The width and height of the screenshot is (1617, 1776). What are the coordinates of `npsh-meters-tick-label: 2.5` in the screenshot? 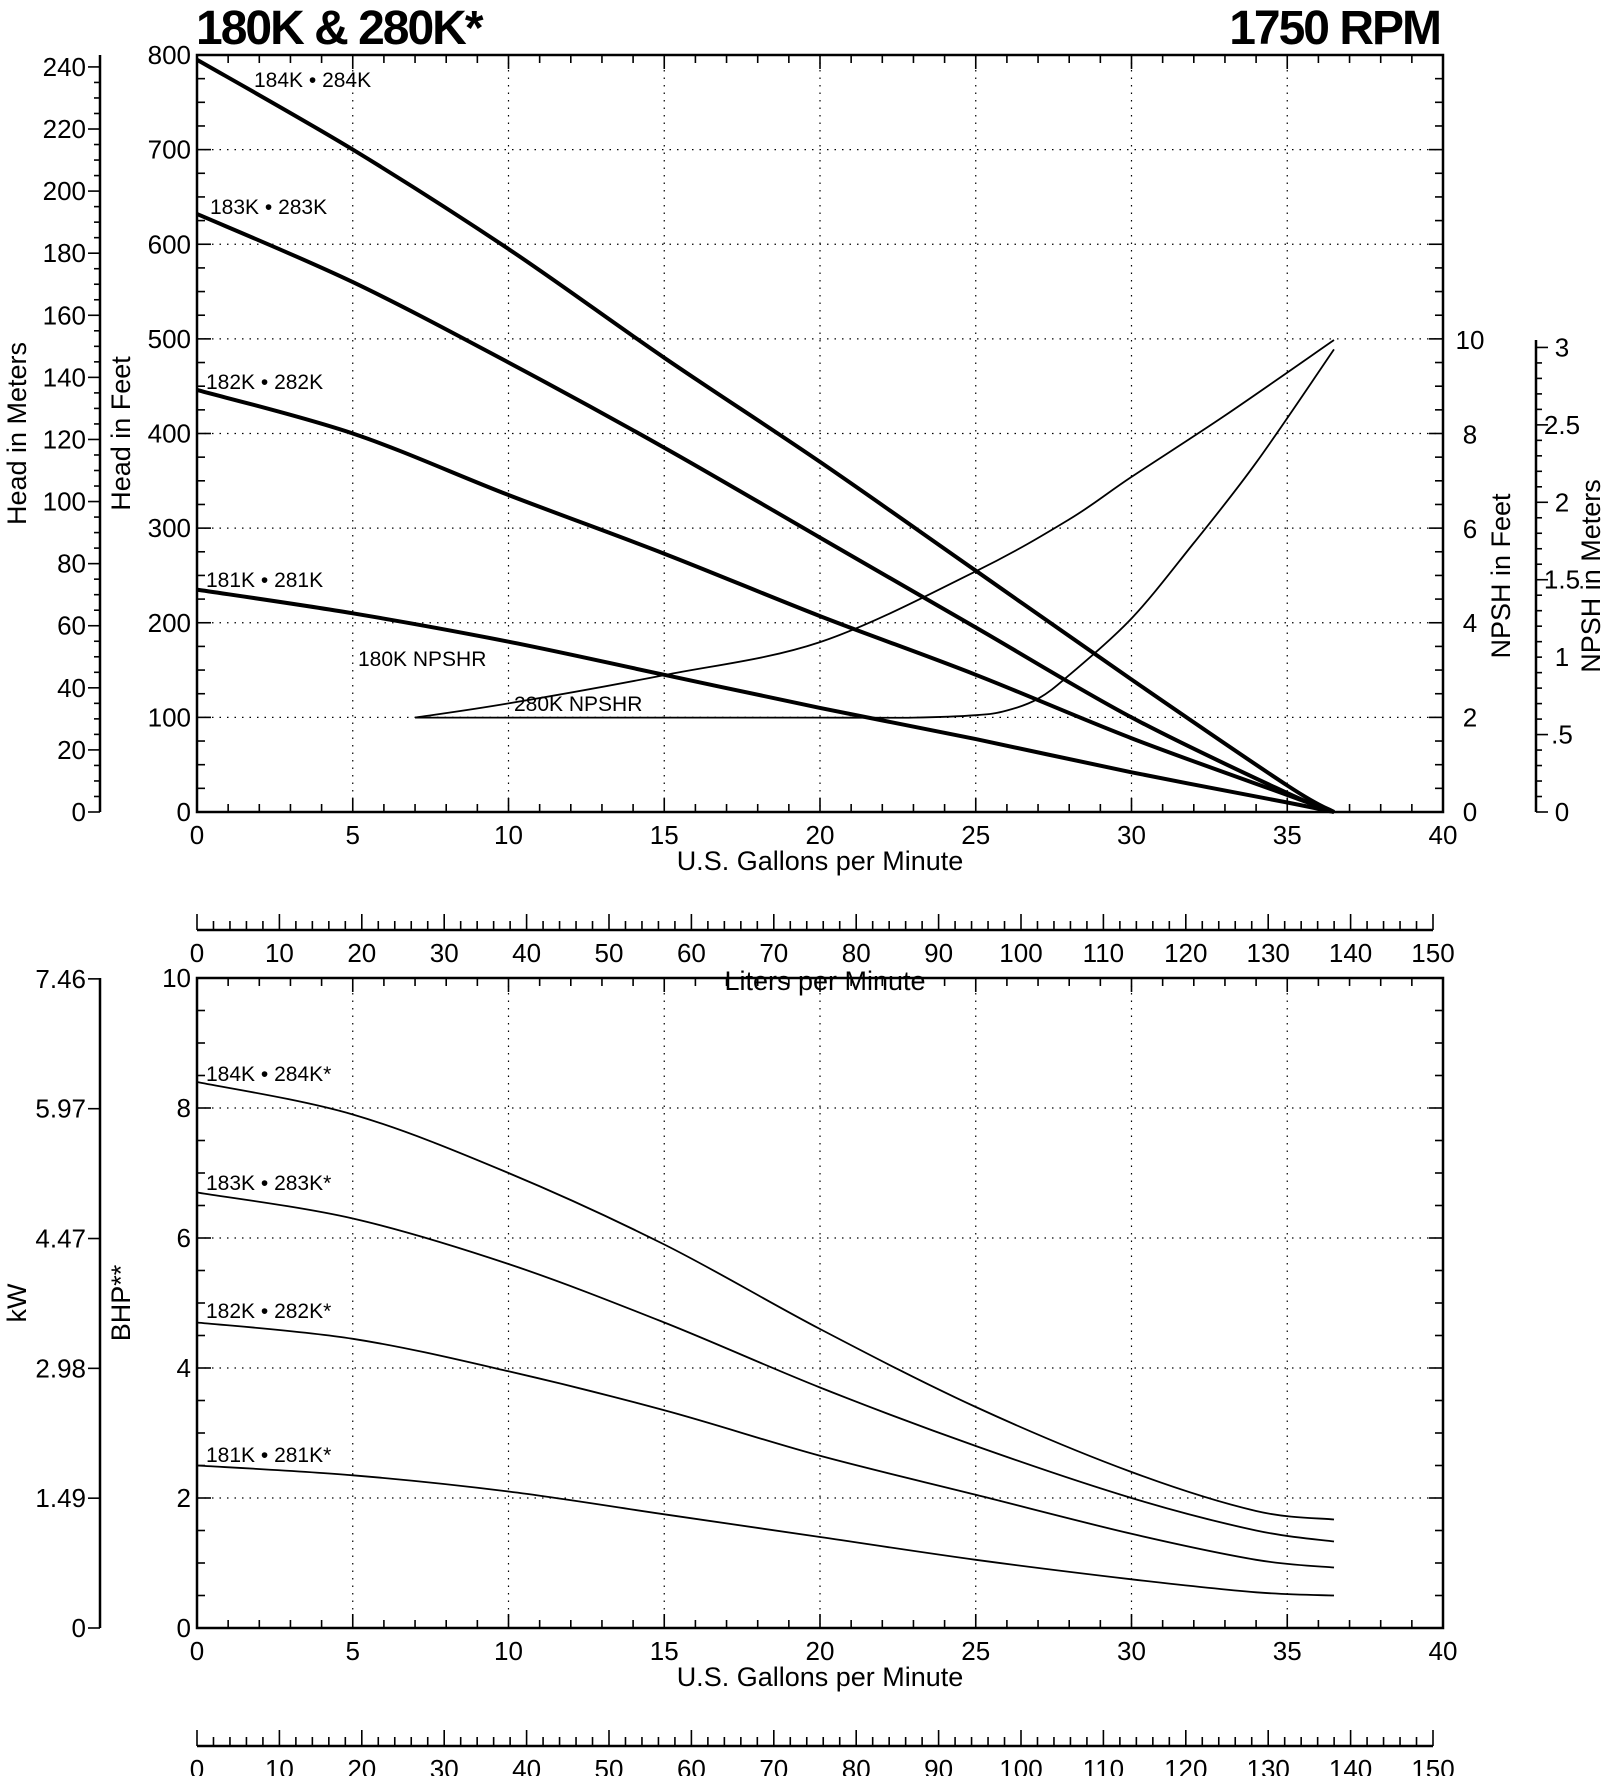 It's located at (1562, 425).